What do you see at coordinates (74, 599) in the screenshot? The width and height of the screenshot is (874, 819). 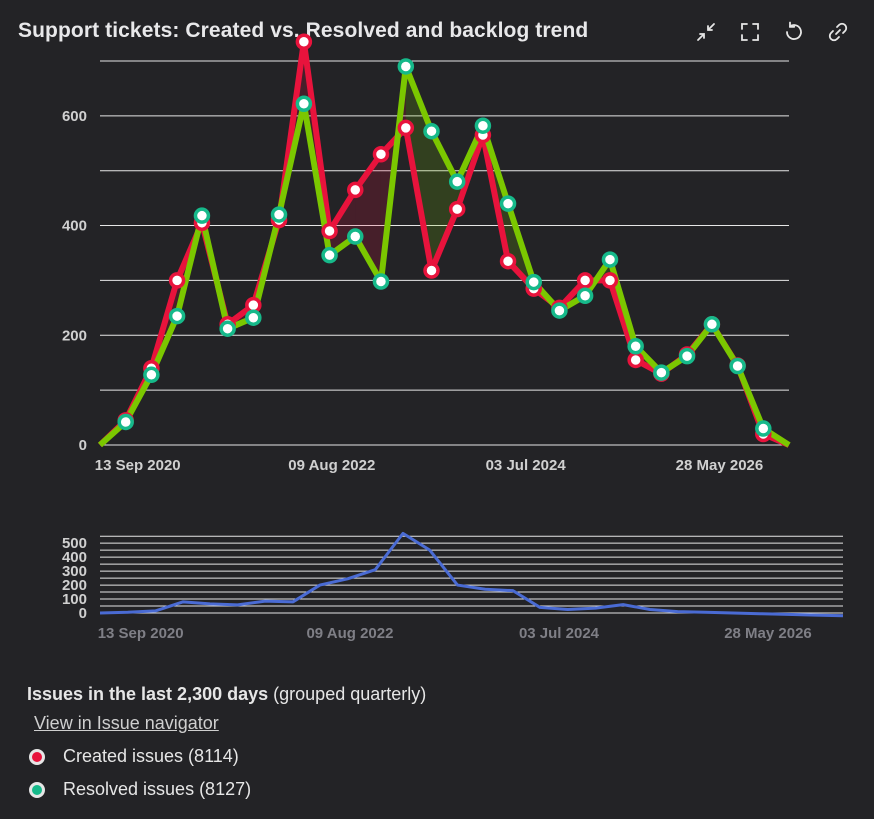 I see `nav-y-tick-label: 100` at bounding box center [74, 599].